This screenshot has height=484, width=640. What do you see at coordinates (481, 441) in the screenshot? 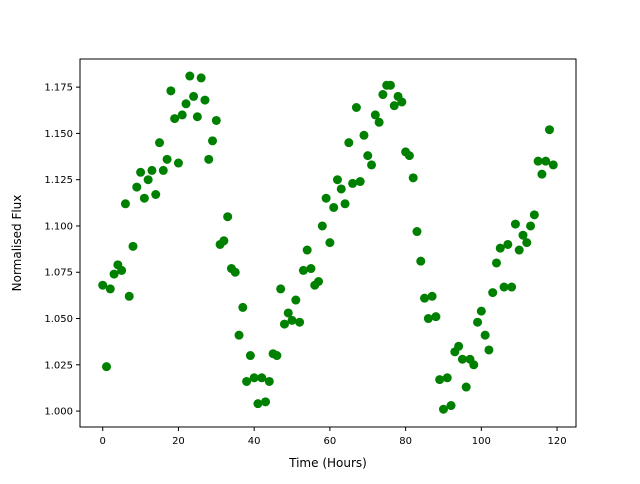
I see `x-tick-label: 100` at bounding box center [481, 441].